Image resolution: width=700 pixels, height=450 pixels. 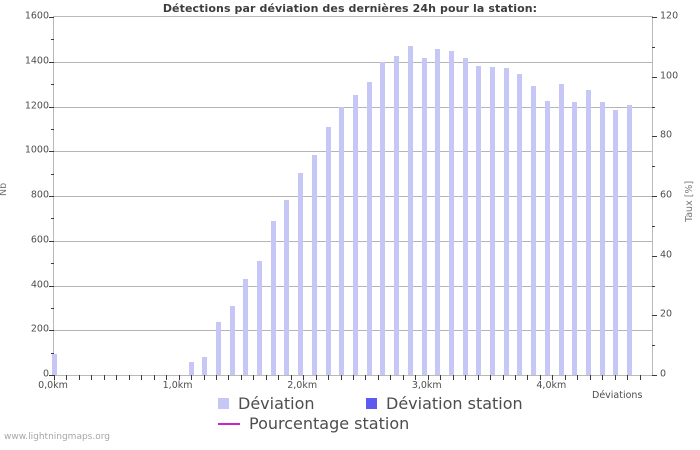 I want to click on legend-swatch-deviation, so click(x=223, y=403).